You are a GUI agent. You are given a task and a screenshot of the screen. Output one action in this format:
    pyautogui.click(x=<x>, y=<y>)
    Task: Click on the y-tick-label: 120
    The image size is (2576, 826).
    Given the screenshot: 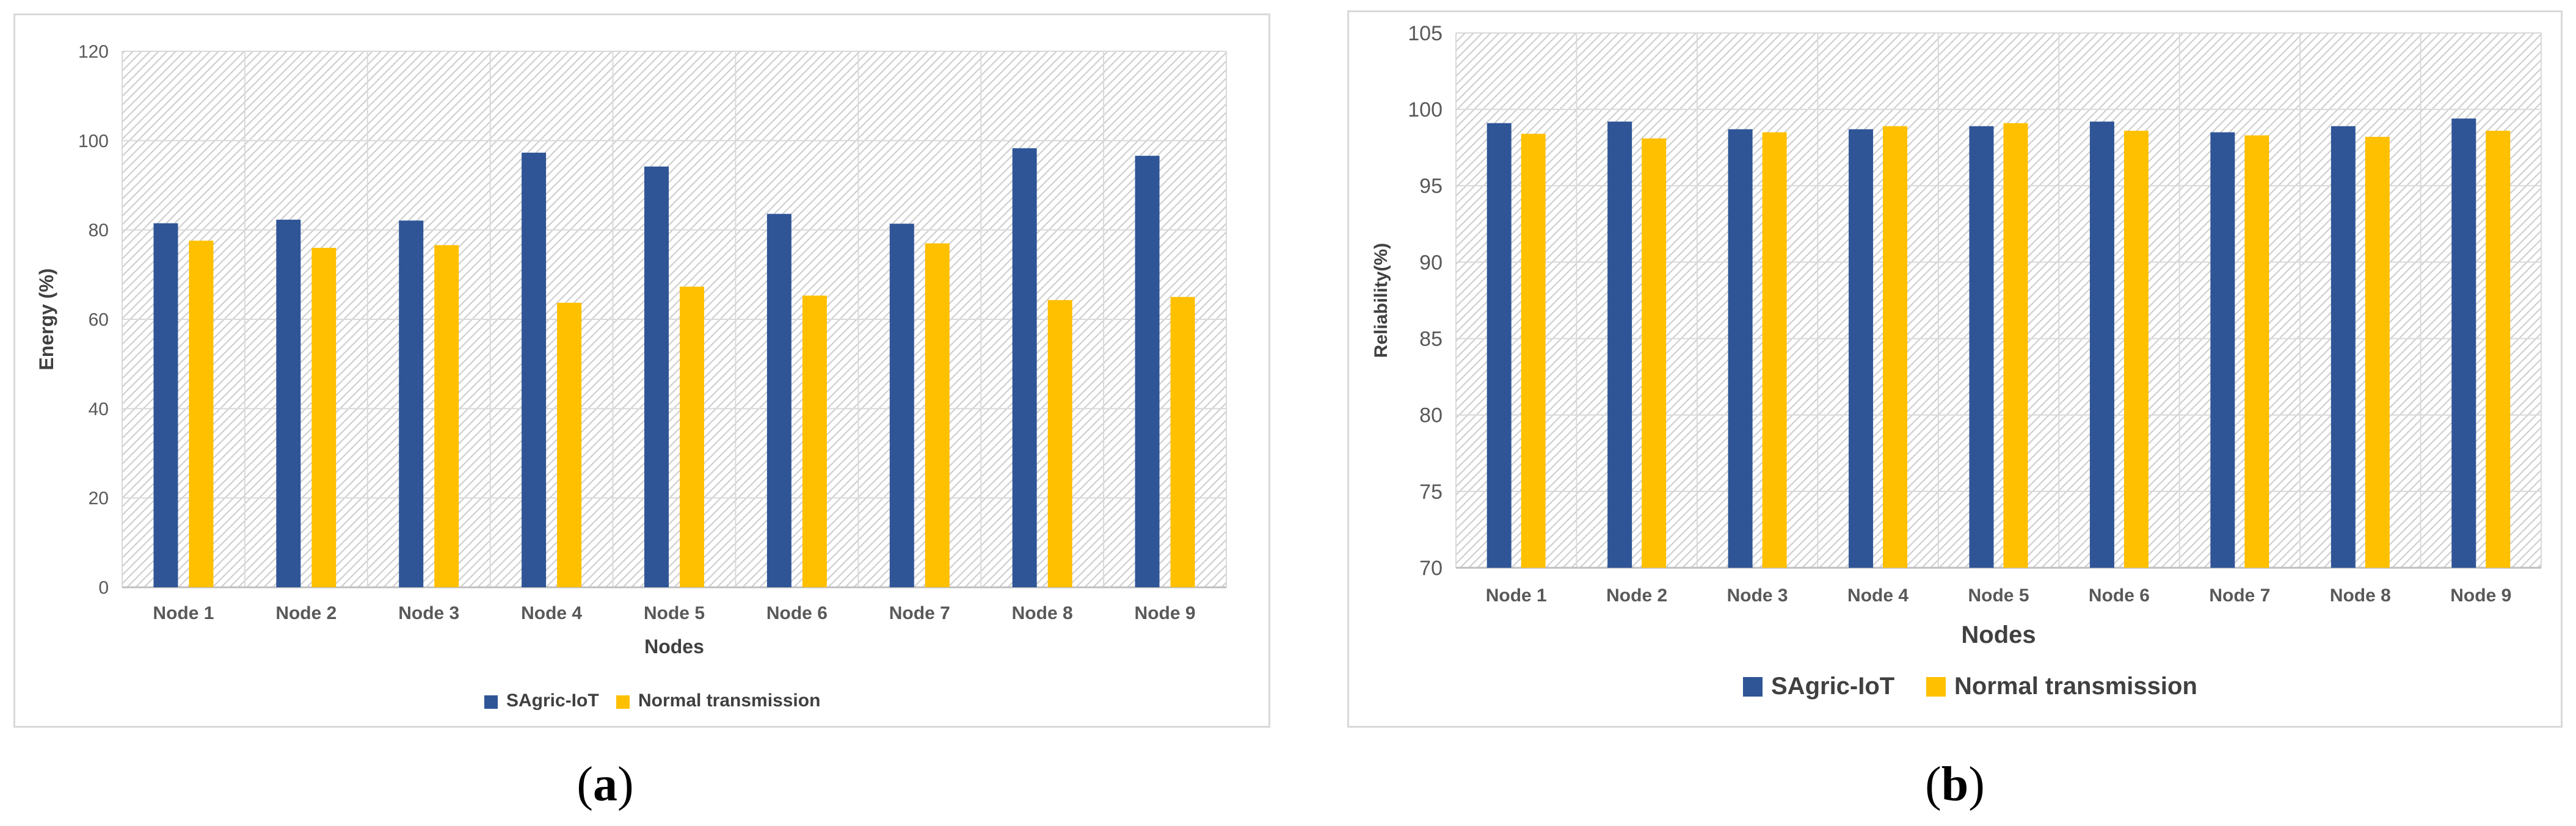 What is the action you would take?
    pyautogui.click(x=94, y=52)
    